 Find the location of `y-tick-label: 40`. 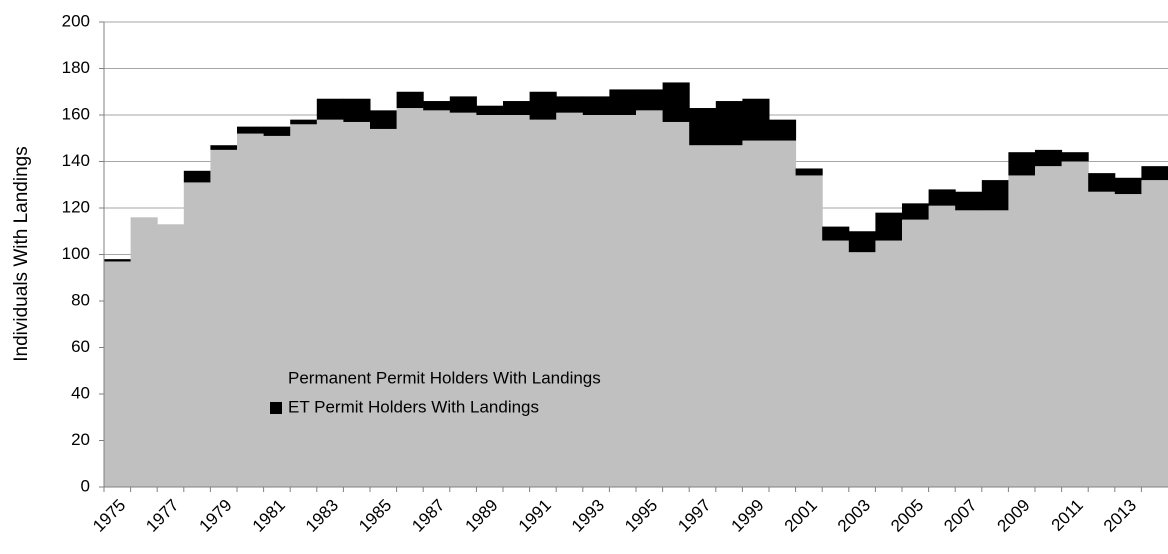

y-tick-label: 40 is located at coordinates (80, 392).